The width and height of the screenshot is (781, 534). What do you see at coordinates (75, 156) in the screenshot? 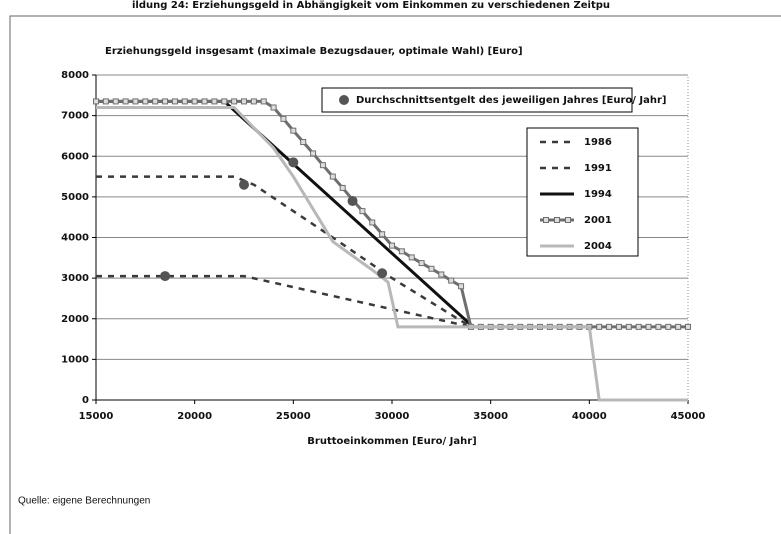
I see `y-tick-label: 6000` at bounding box center [75, 156].